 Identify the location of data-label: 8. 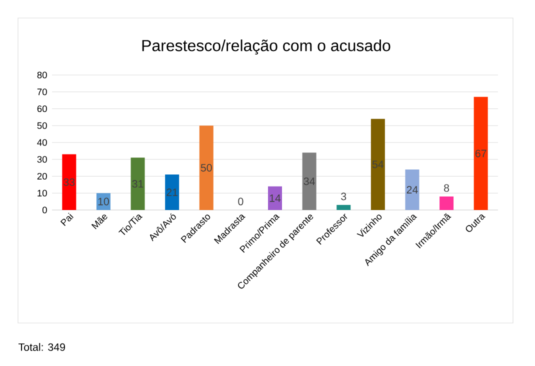
(447, 188).